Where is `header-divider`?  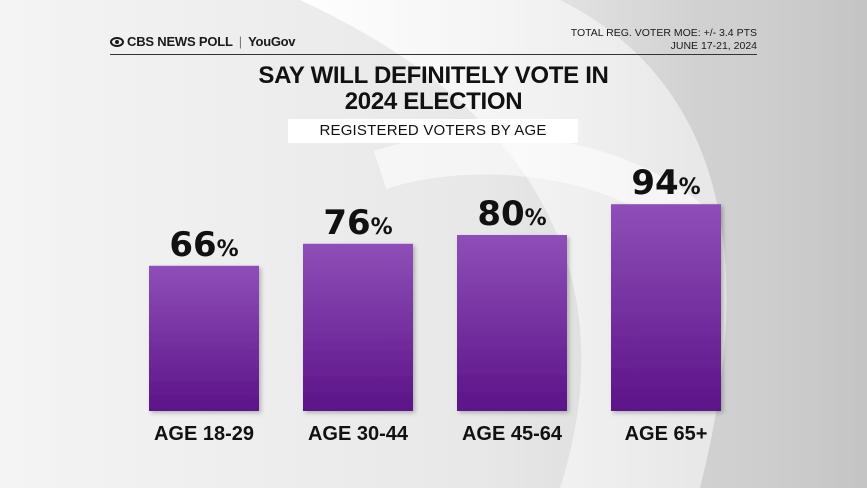
header-divider is located at coordinates (433, 54).